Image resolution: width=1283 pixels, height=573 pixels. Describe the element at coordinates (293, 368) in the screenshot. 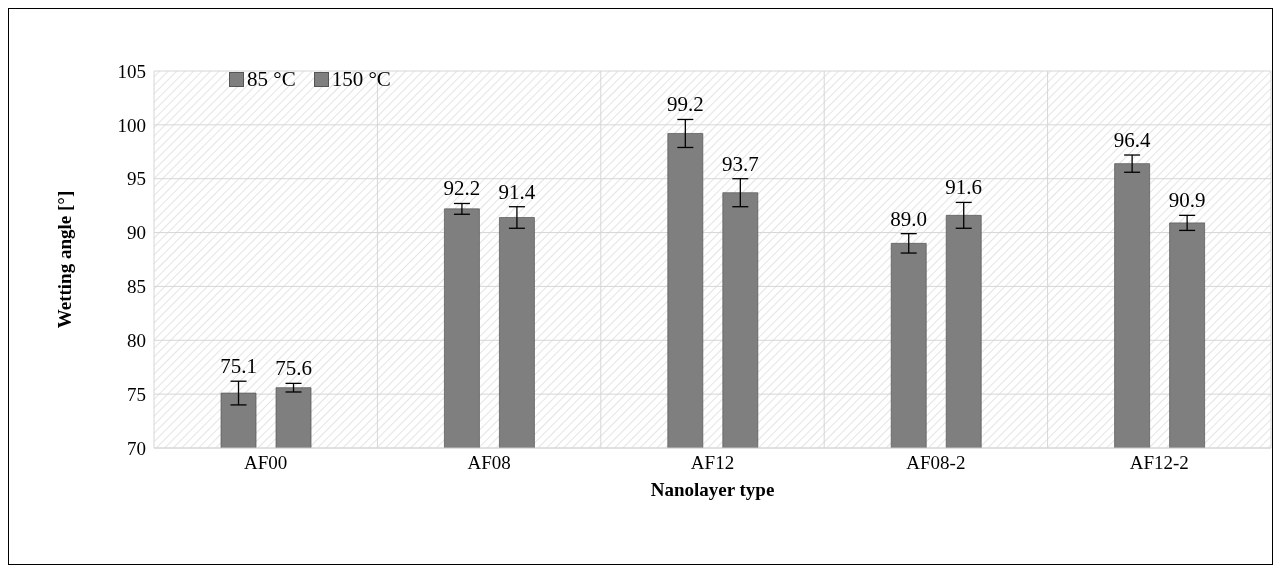

I see `data-label: 75.6` at that location.